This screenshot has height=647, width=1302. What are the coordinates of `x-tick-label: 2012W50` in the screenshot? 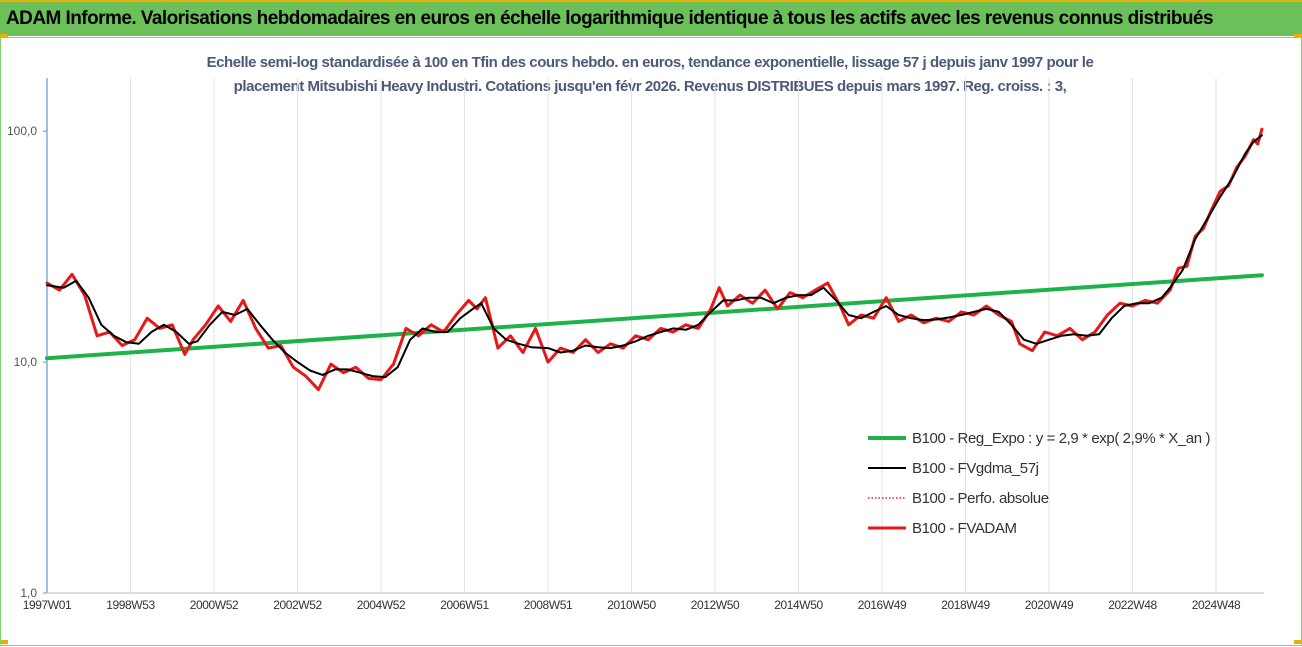 It's located at (715, 605).